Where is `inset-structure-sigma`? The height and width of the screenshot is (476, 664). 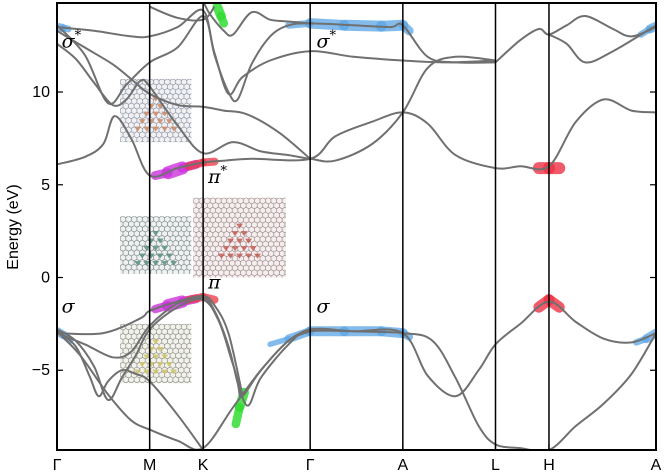 inset-structure-sigma is located at coordinates (156, 353).